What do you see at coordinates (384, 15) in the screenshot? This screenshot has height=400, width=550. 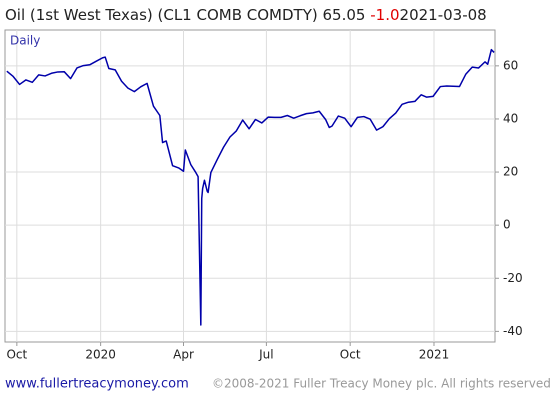 I see `change: -1.0` at bounding box center [384, 15].